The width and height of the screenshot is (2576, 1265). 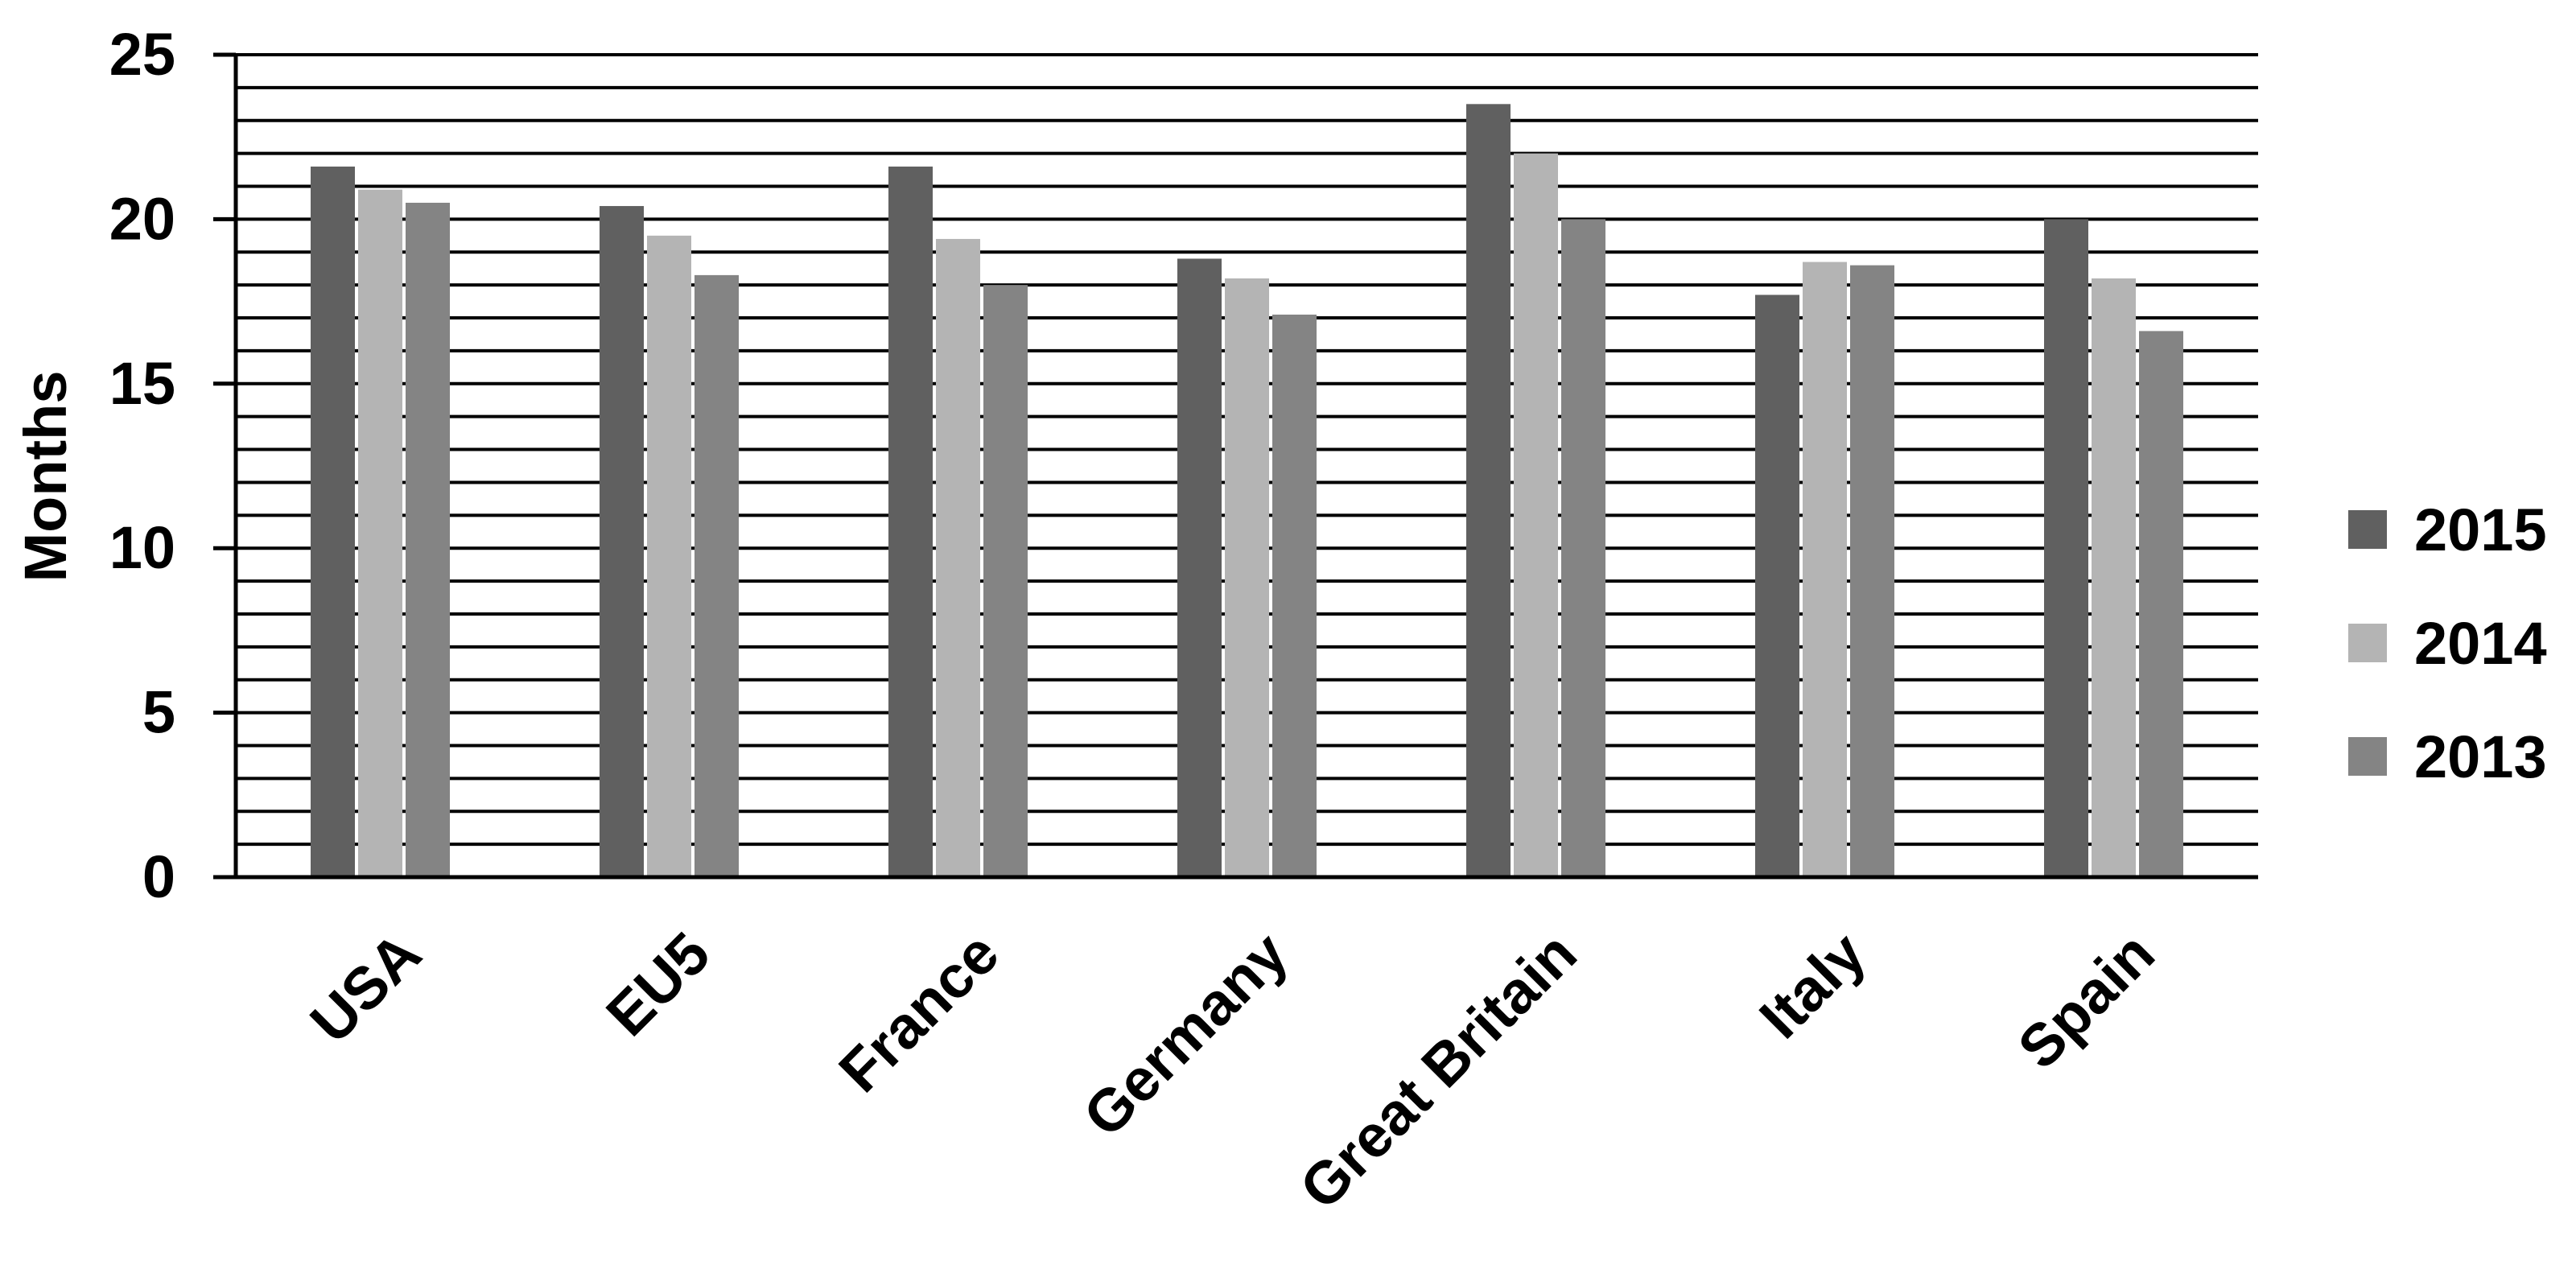 What do you see at coordinates (2114, 577) in the screenshot?
I see `bar-2014-spain` at bounding box center [2114, 577].